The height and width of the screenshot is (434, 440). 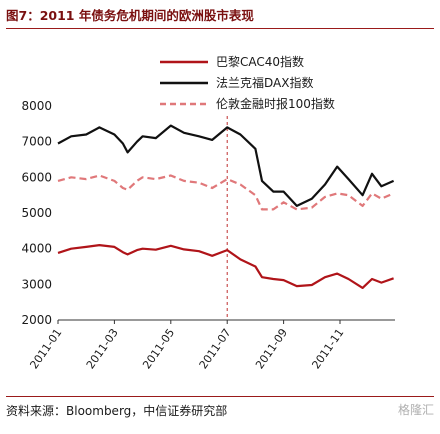 What do you see at coordinates (327, 348) in the screenshot?
I see `x-tick-label: 2011-11` at bounding box center [327, 348].